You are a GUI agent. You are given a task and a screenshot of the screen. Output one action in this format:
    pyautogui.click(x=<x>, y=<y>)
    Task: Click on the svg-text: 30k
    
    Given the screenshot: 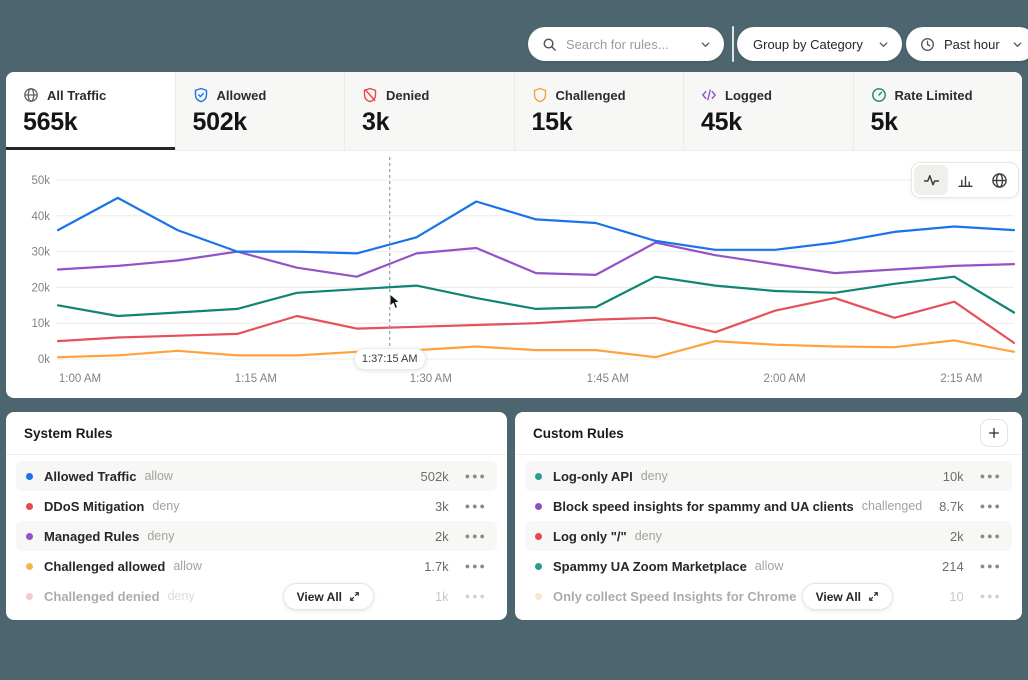 What is the action you would take?
    pyautogui.click(x=40, y=253)
    